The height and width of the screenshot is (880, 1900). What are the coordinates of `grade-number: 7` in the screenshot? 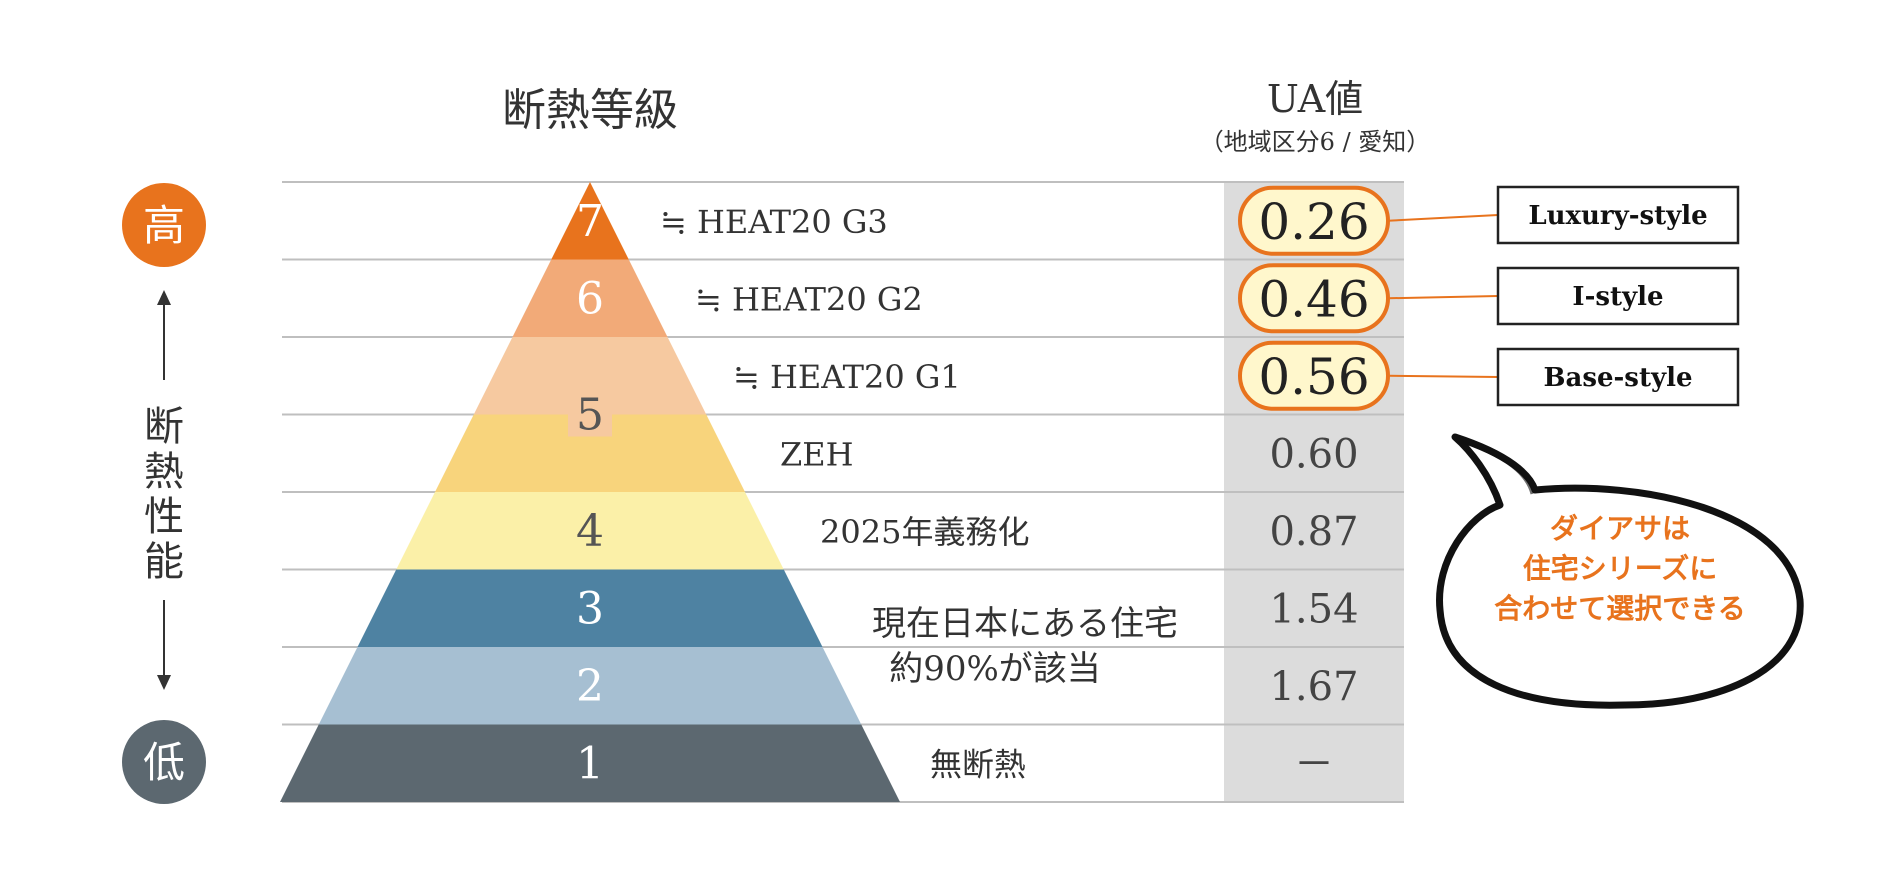 It's located at (590, 221).